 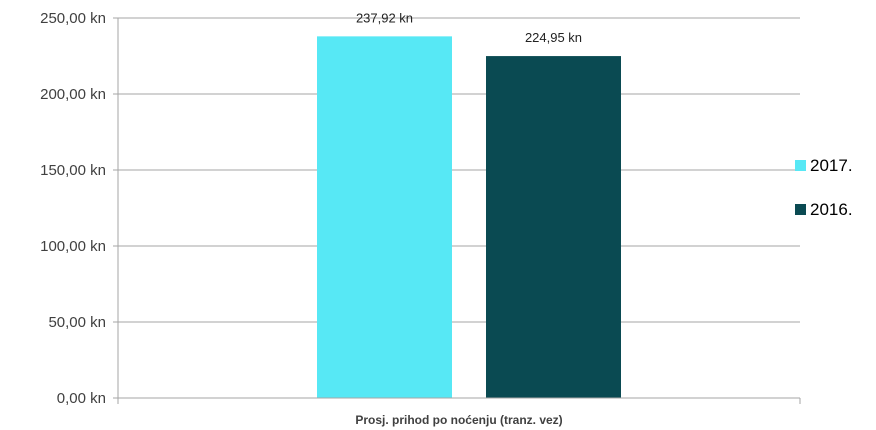 What do you see at coordinates (459, 412) in the screenshot?
I see `x-axis: Prosj. prihod po noćenju (tranz. vez)` at bounding box center [459, 412].